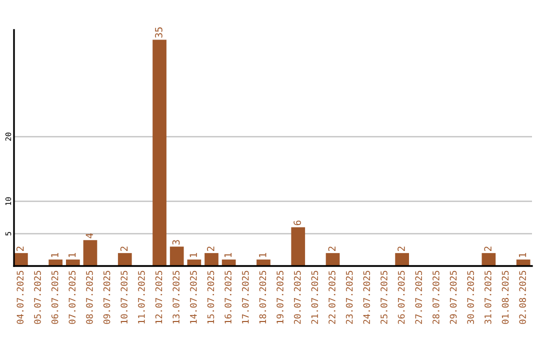 This screenshot has height=340, width=540. Describe the element at coordinates (89, 235) in the screenshot. I see `data-label: 4` at that location.